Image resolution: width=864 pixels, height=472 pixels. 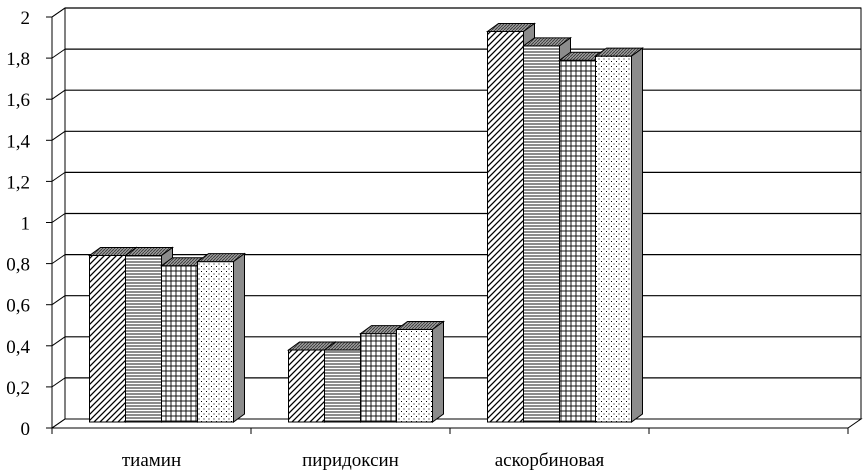 I want to click on y-tick-label: 1,6, so click(x=18, y=100).